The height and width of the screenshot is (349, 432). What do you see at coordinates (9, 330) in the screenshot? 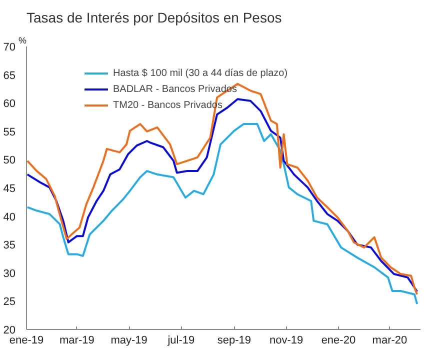
I see `y-tick-label: 20` at bounding box center [9, 330].